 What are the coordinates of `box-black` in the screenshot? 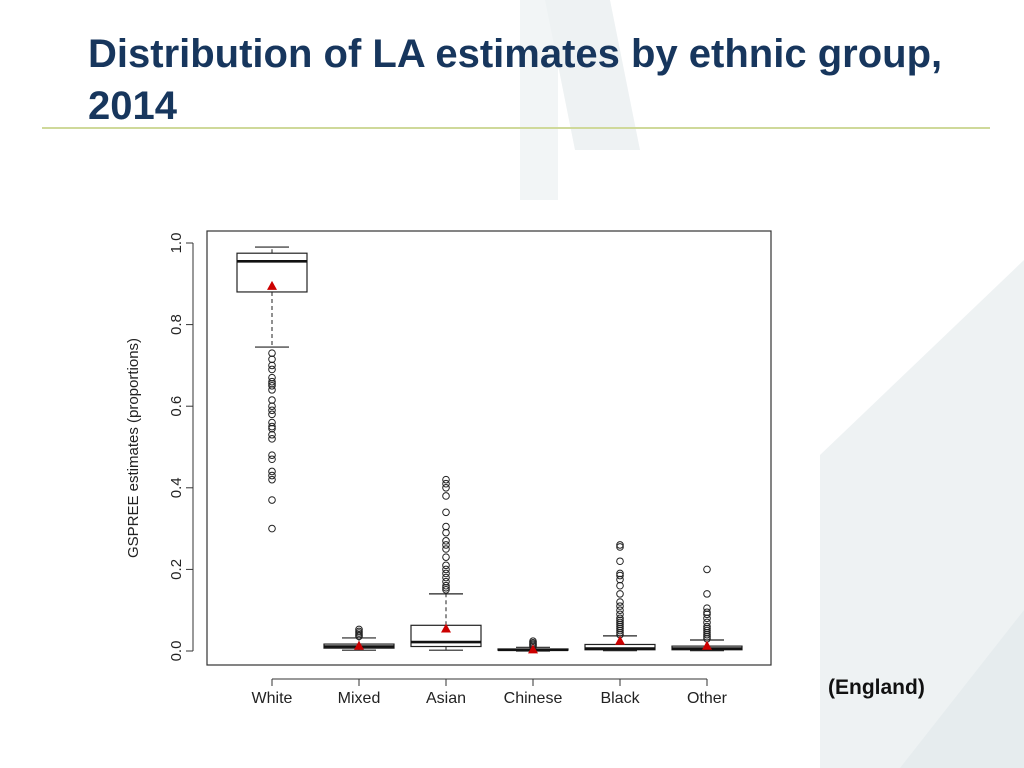 It's located at (620, 596).